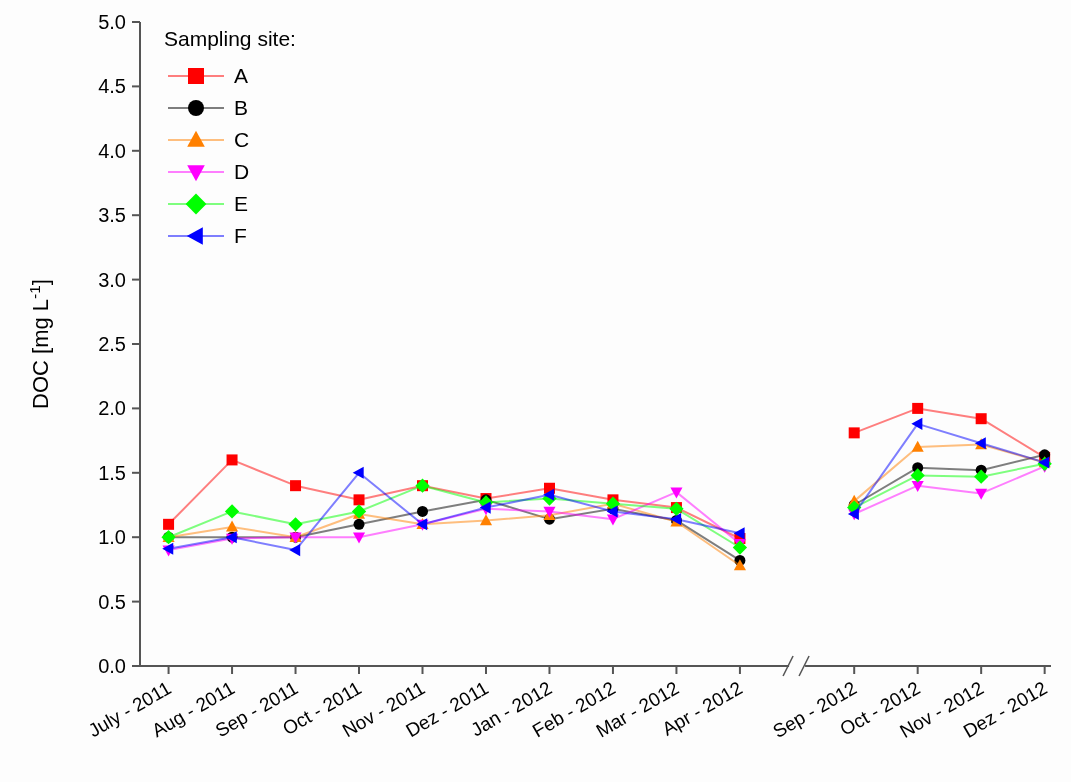 Image resolution: width=1071 pixels, height=782 pixels. I want to click on y-tick-label: 4.5, so click(112, 86).